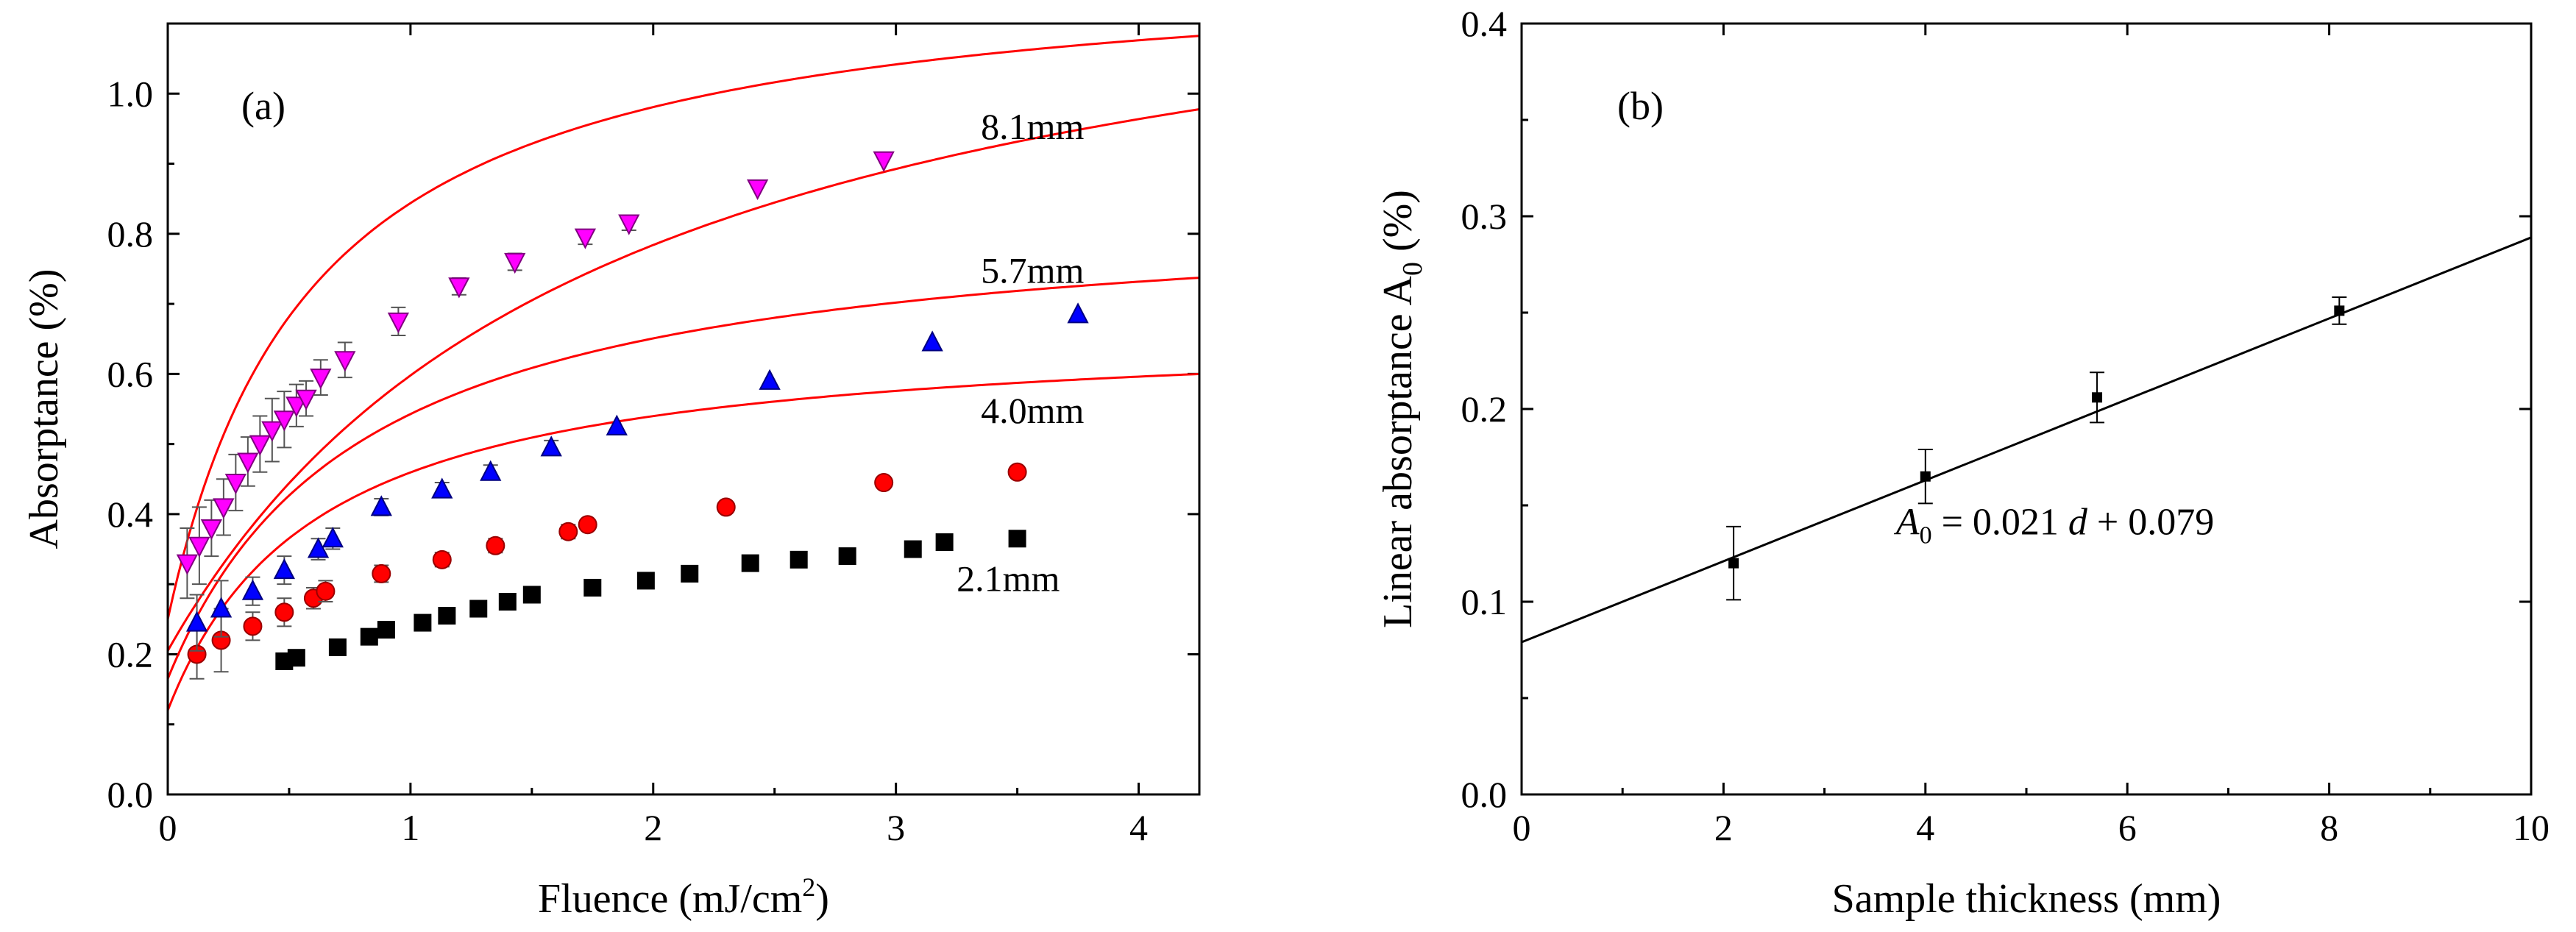 This screenshot has height=932, width=2576. What do you see at coordinates (168, 828) in the screenshot?
I see `panel-a-x-tick-label: 0` at bounding box center [168, 828].